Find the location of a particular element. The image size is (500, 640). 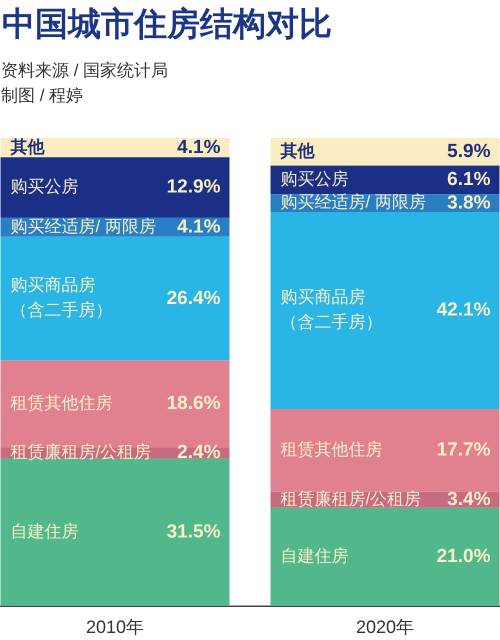

data-label: 3.4% is located at coordinates (469, 499).